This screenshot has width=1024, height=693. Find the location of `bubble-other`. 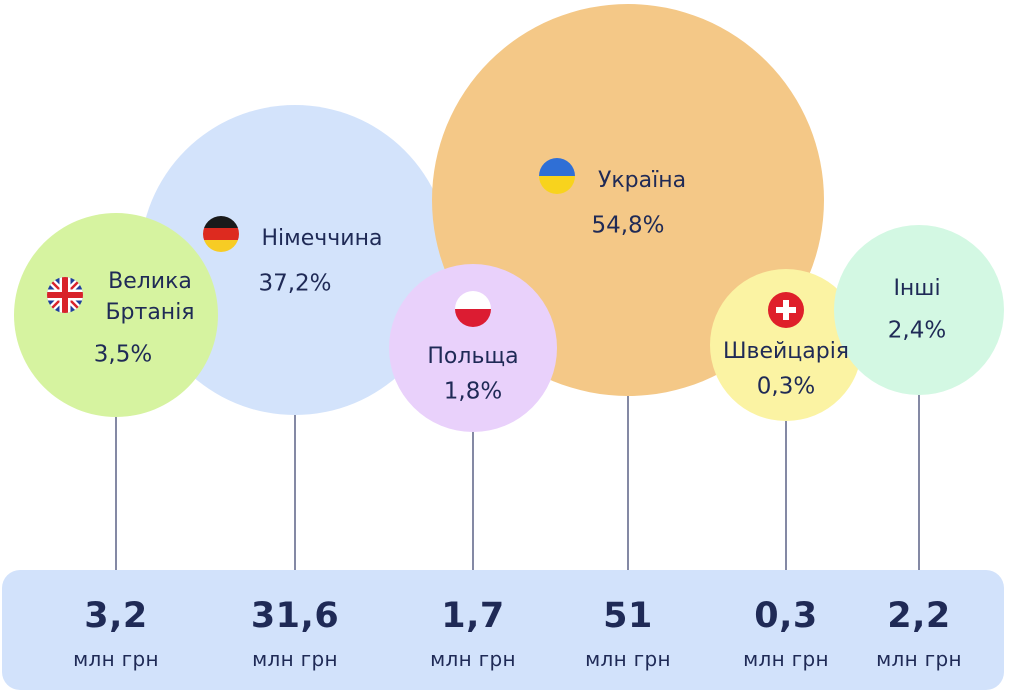

bubble-other is located at coordinates (919, 310).